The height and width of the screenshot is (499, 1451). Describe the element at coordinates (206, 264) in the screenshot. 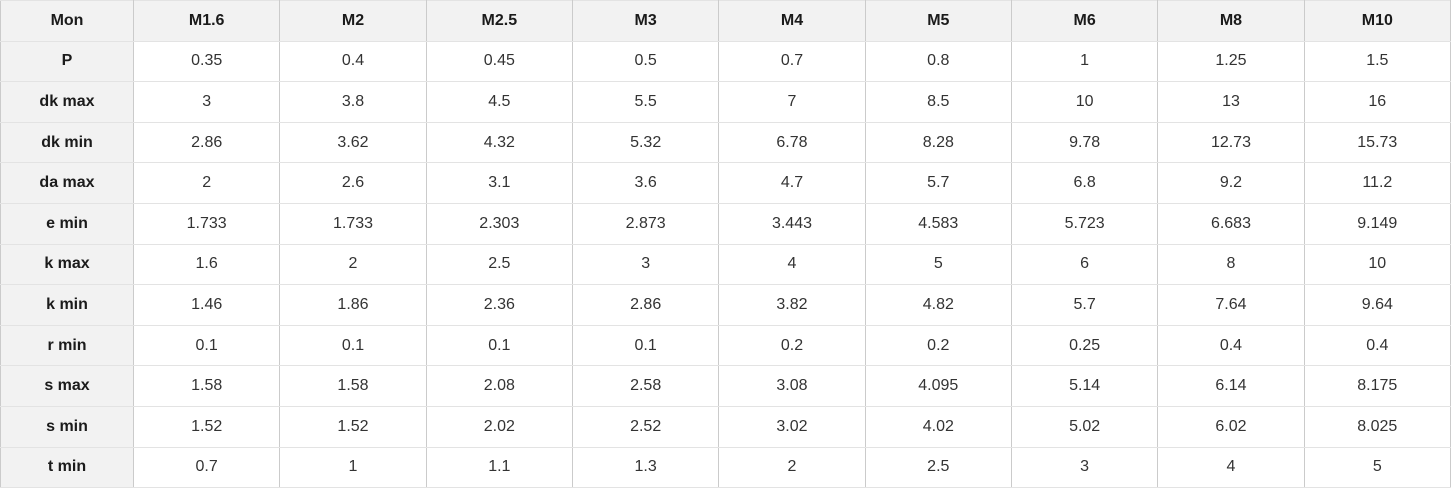

I see `table-cell: 1.6` at that location.